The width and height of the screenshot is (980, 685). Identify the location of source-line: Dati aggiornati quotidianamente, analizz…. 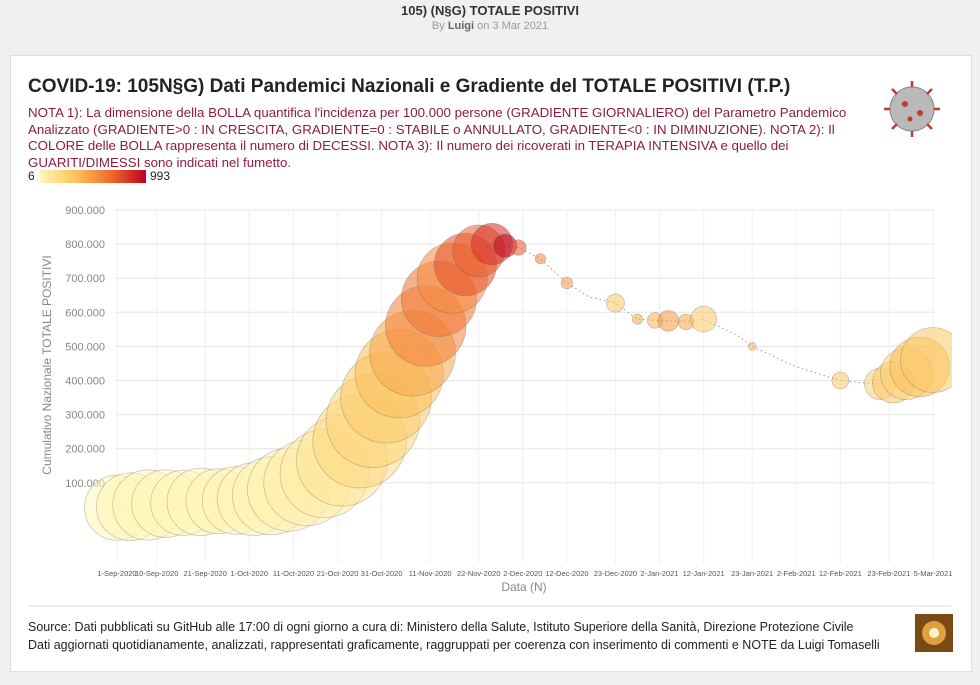
(454, 645).